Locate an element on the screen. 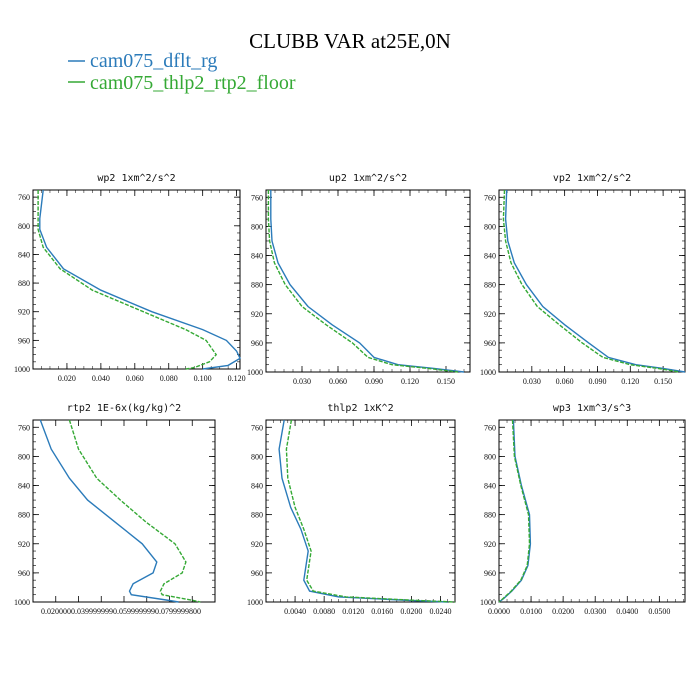 This screenshot has height=700, width=700. x-tick-label: 0.100 is located at coordinates (203, 378).